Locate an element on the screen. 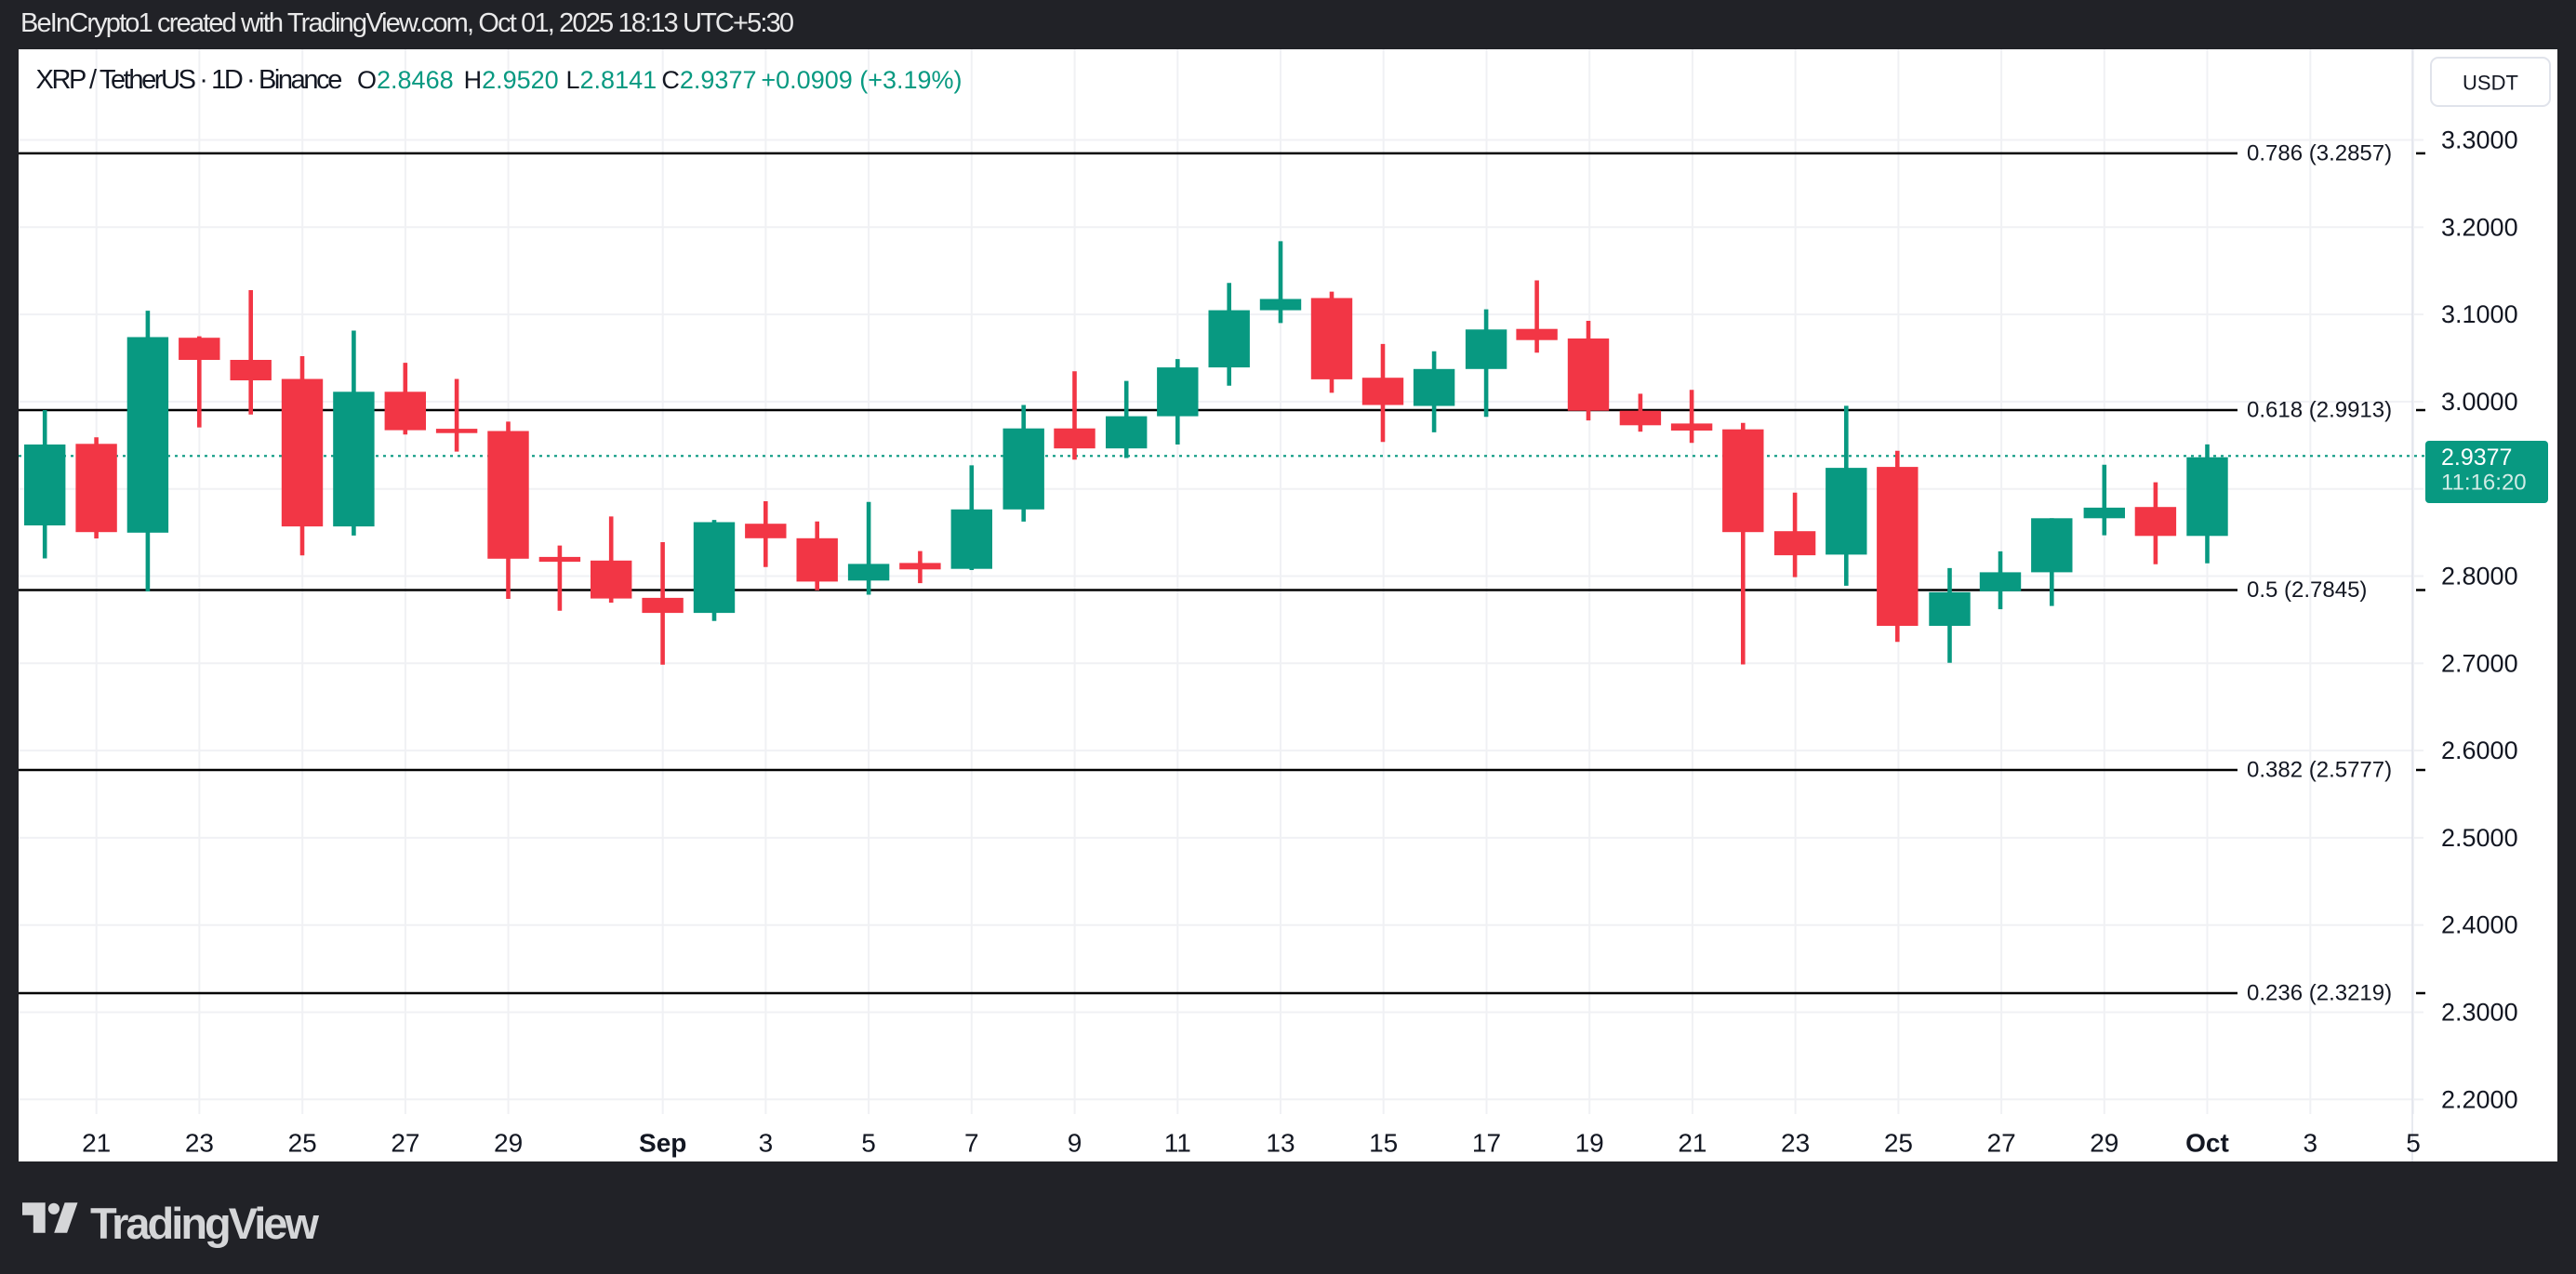 This screenshot has height=1274, width=2576. svg-text: H2.9520 is located at coordinates (511, 80).